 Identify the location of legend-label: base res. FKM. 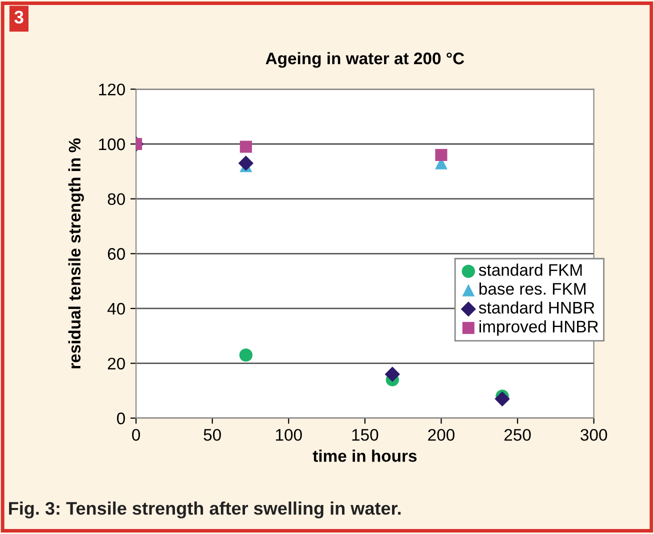
(532, 288).